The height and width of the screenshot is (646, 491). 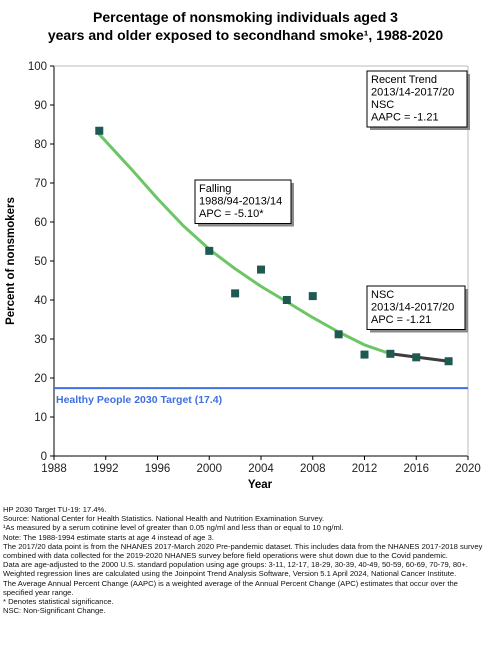 What do you see at coordinates (40, 223) in the screenshot?
I see `y-tick-label: 60` at bounding box center [40, 223].